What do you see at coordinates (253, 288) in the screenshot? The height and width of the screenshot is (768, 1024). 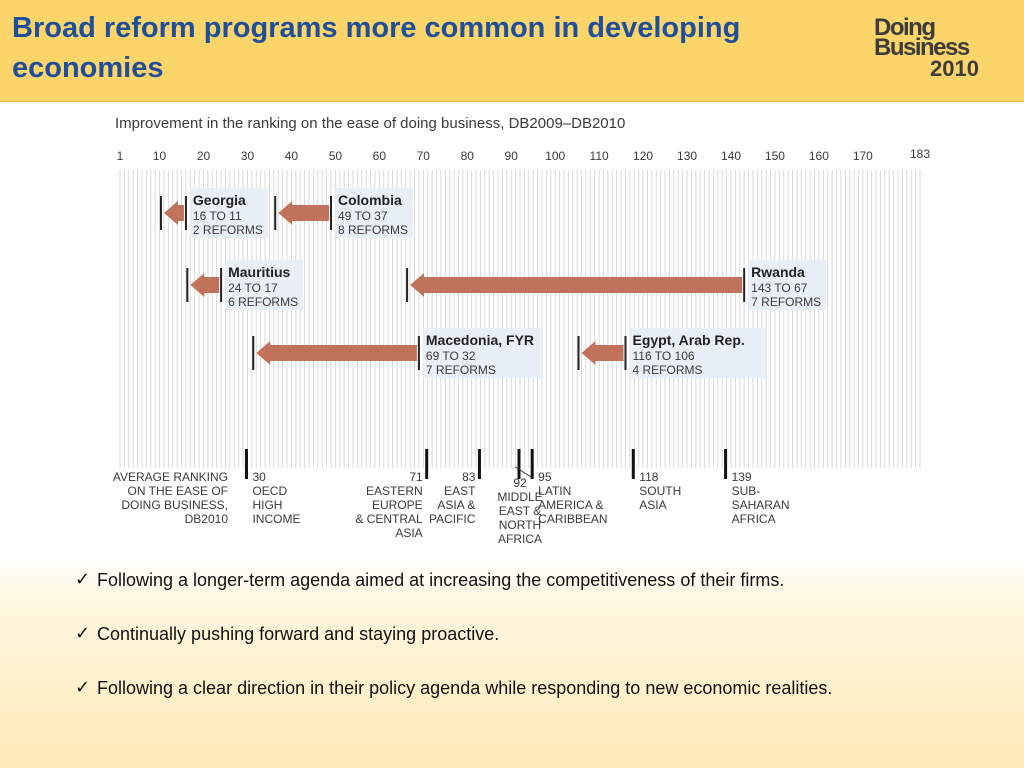 I see `economy-rank-change: 24 TO 17` at bounding box center [253, 288].